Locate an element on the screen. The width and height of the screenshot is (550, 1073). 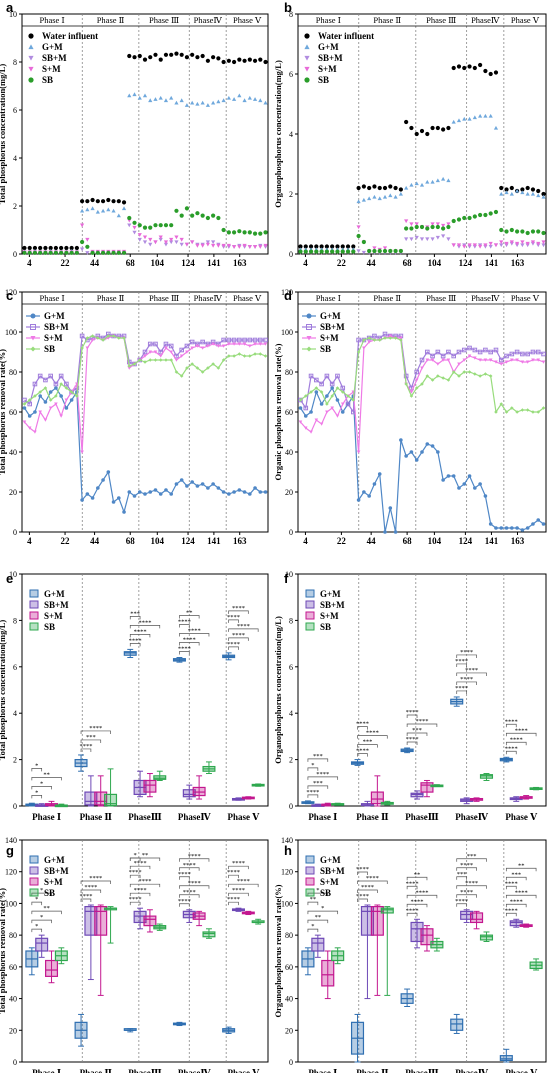
significance-label: ** is located at coordinates (145, 855).